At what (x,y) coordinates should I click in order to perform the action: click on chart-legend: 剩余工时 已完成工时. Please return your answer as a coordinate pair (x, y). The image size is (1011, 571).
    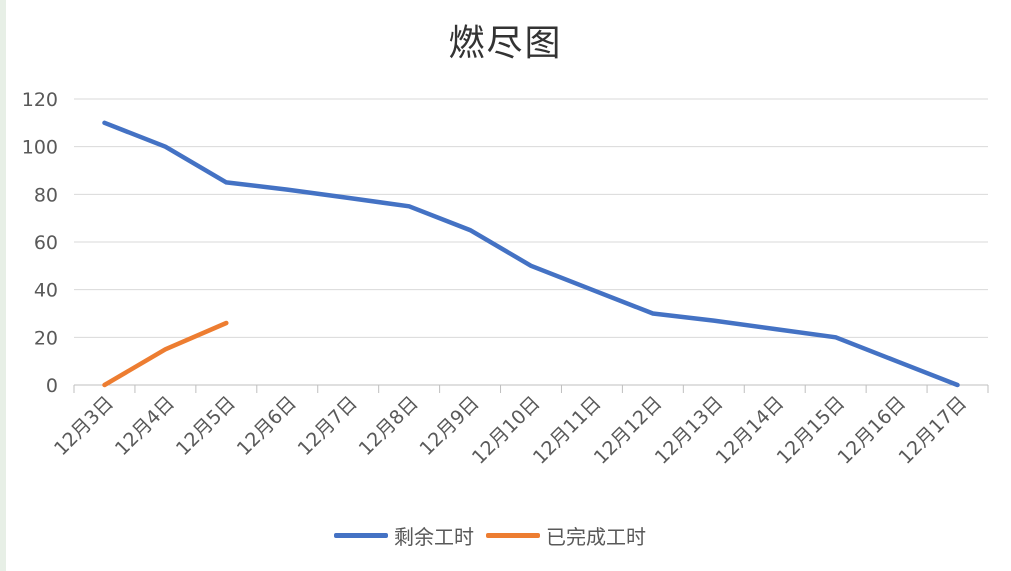
    Looking at the image, I should click on (490, 535).